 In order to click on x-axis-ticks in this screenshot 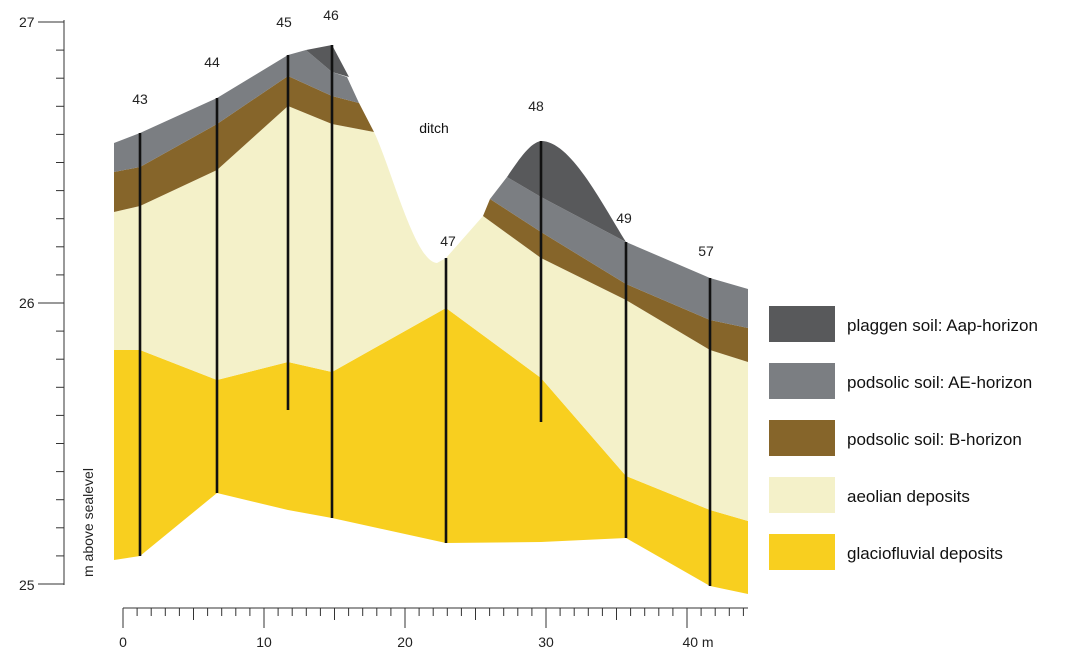, I will do `click(433, 618)`.